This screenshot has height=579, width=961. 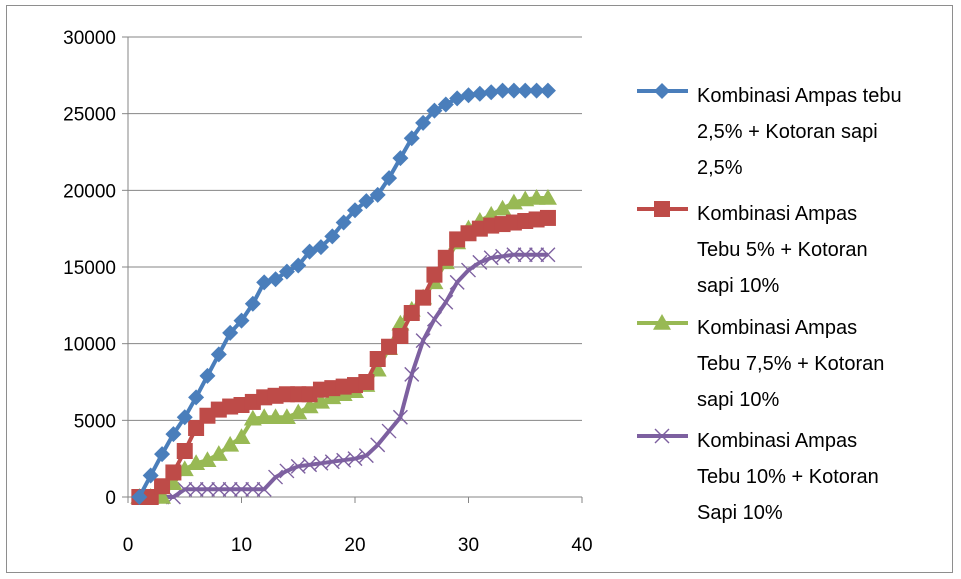 I want to click on y-tick-label: 25000, so click(x=89, y=115).